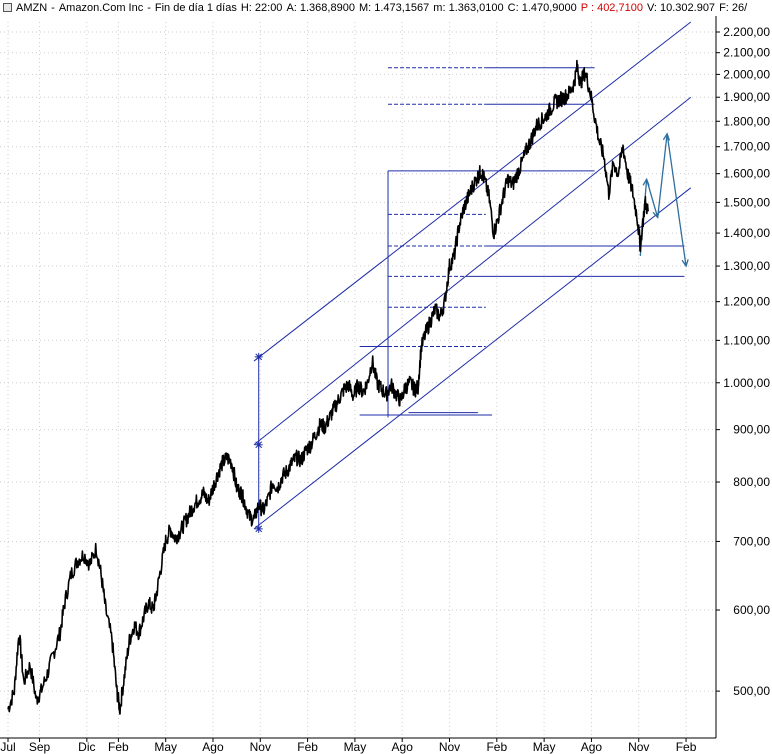 This screenshot has width=772, height=754. I want to click on y-tick-label: 2.100,00, so click(746, 53).